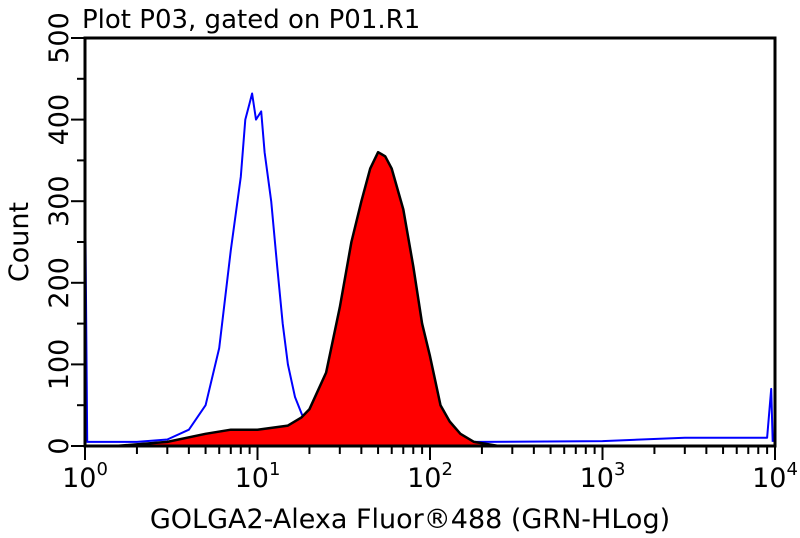 The image size is (800, 538). I want to click on x-tick-label: 10¹, so click(258, 476).